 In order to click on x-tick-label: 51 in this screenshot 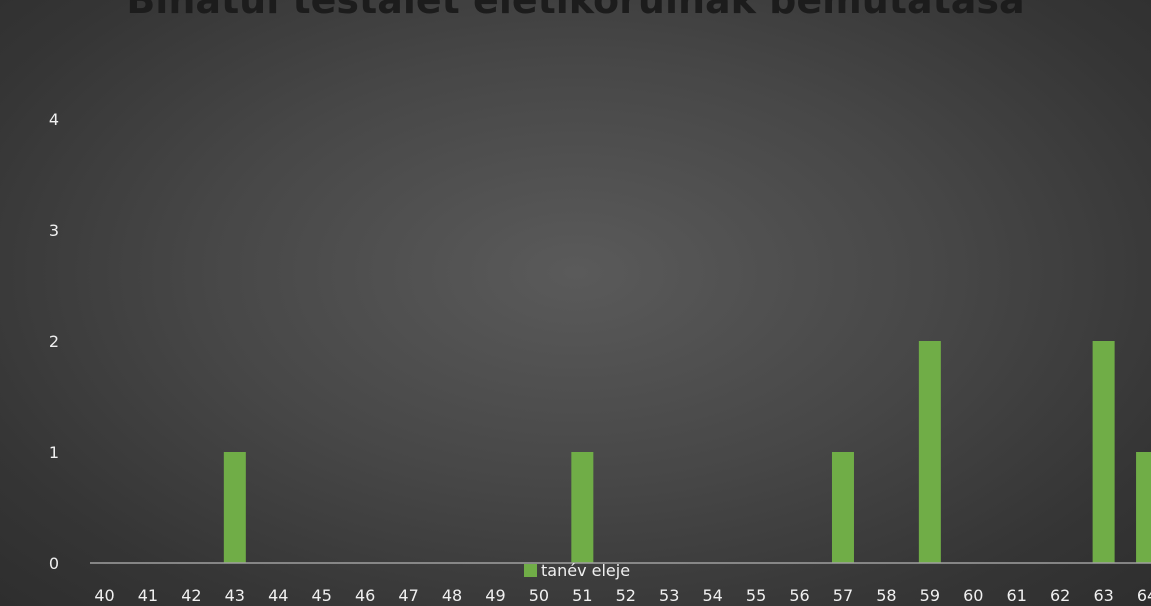, I will do `click(582, 595)`.